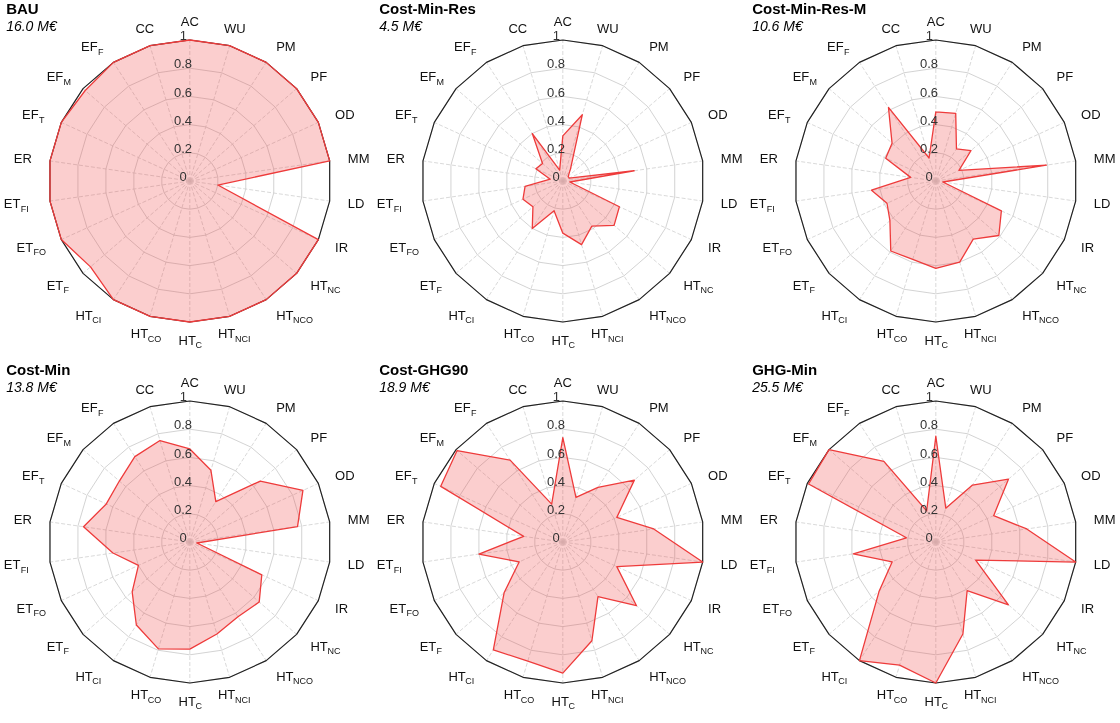 The height and width of the screenshot is (723, 1120). Describe the element at coordinates (424, 370) in the screenshot. I see `chart-title: Cost-GHG90` at that location.